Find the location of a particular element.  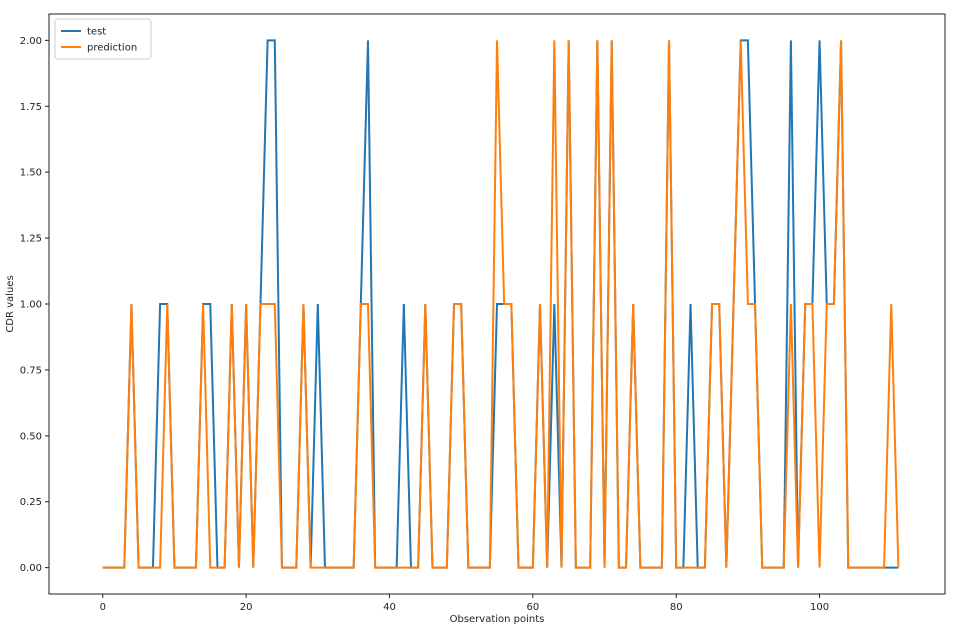

x-tick-label: 40 is located at coordinates (389, 607).